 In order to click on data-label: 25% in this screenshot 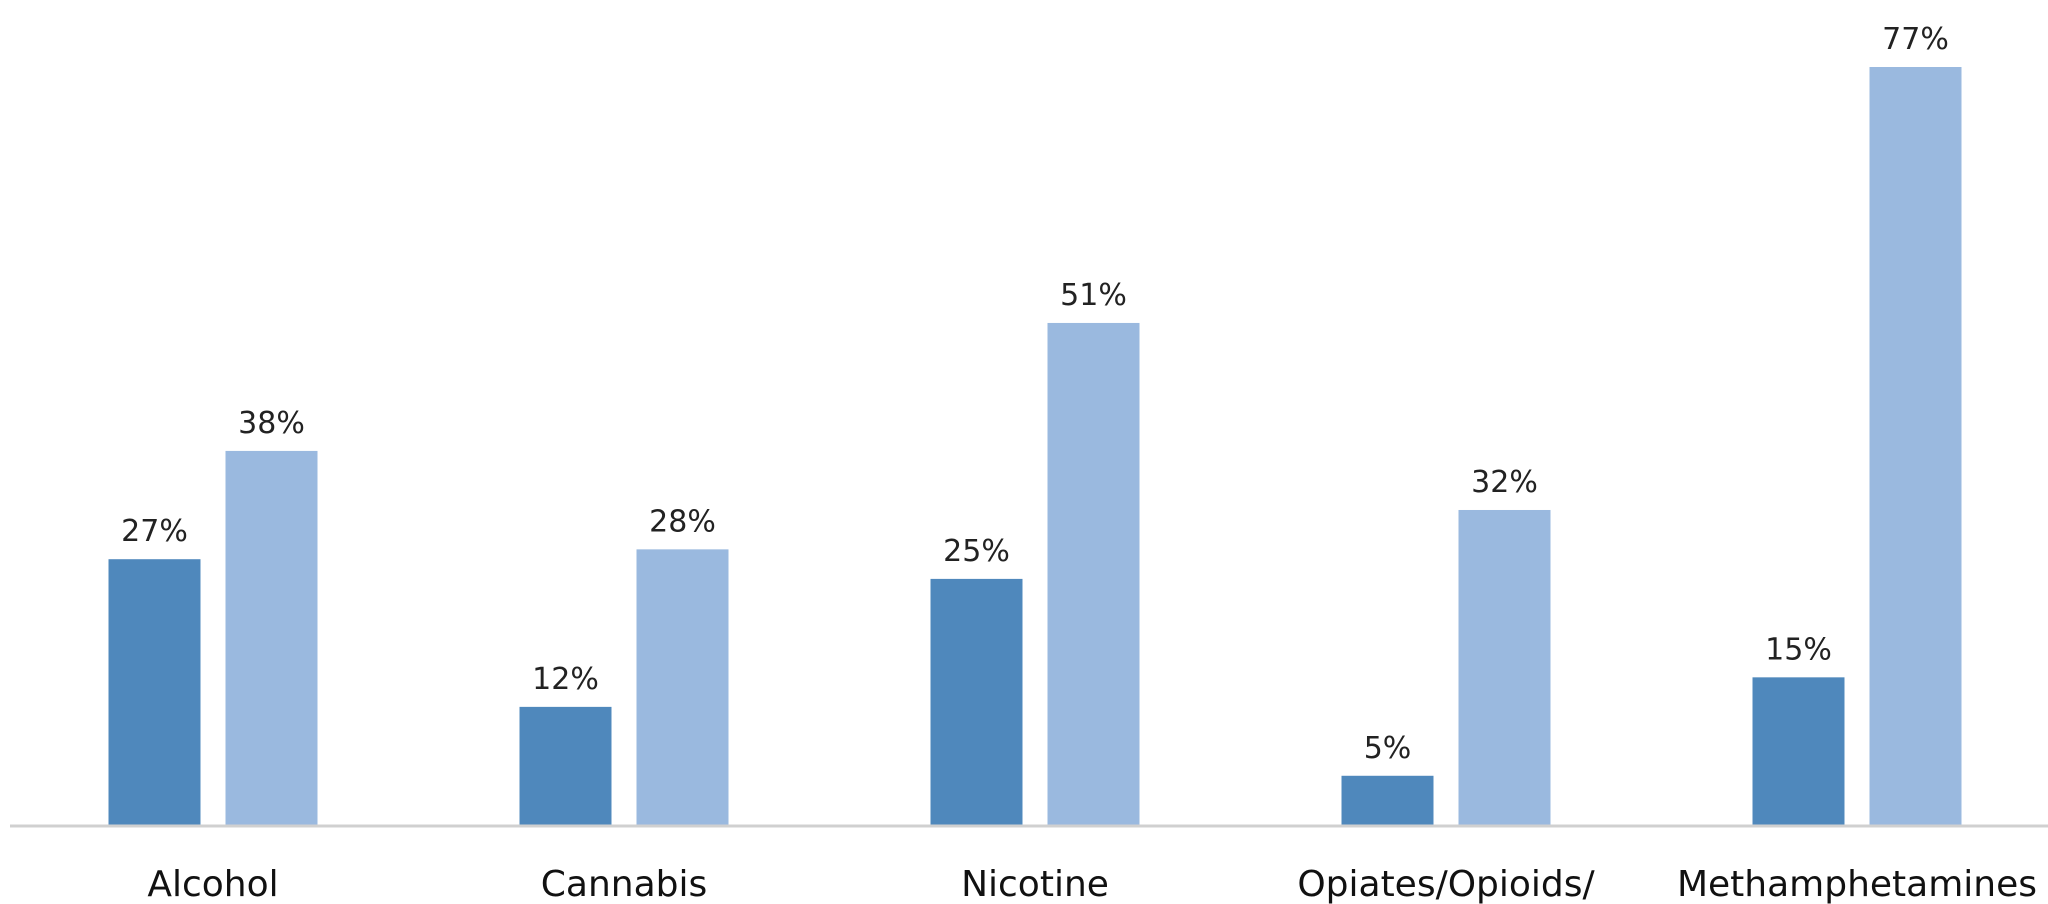, I will do `click(976, 551)`.